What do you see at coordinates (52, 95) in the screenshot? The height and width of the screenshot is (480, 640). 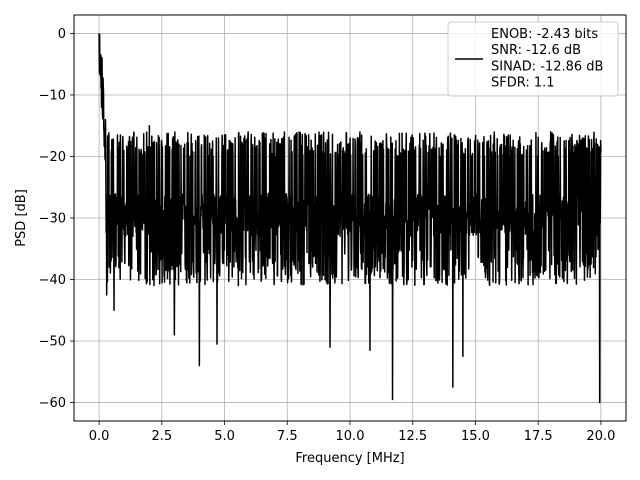 I see `y-tick-label: −10` at bounding box center [52, 95].